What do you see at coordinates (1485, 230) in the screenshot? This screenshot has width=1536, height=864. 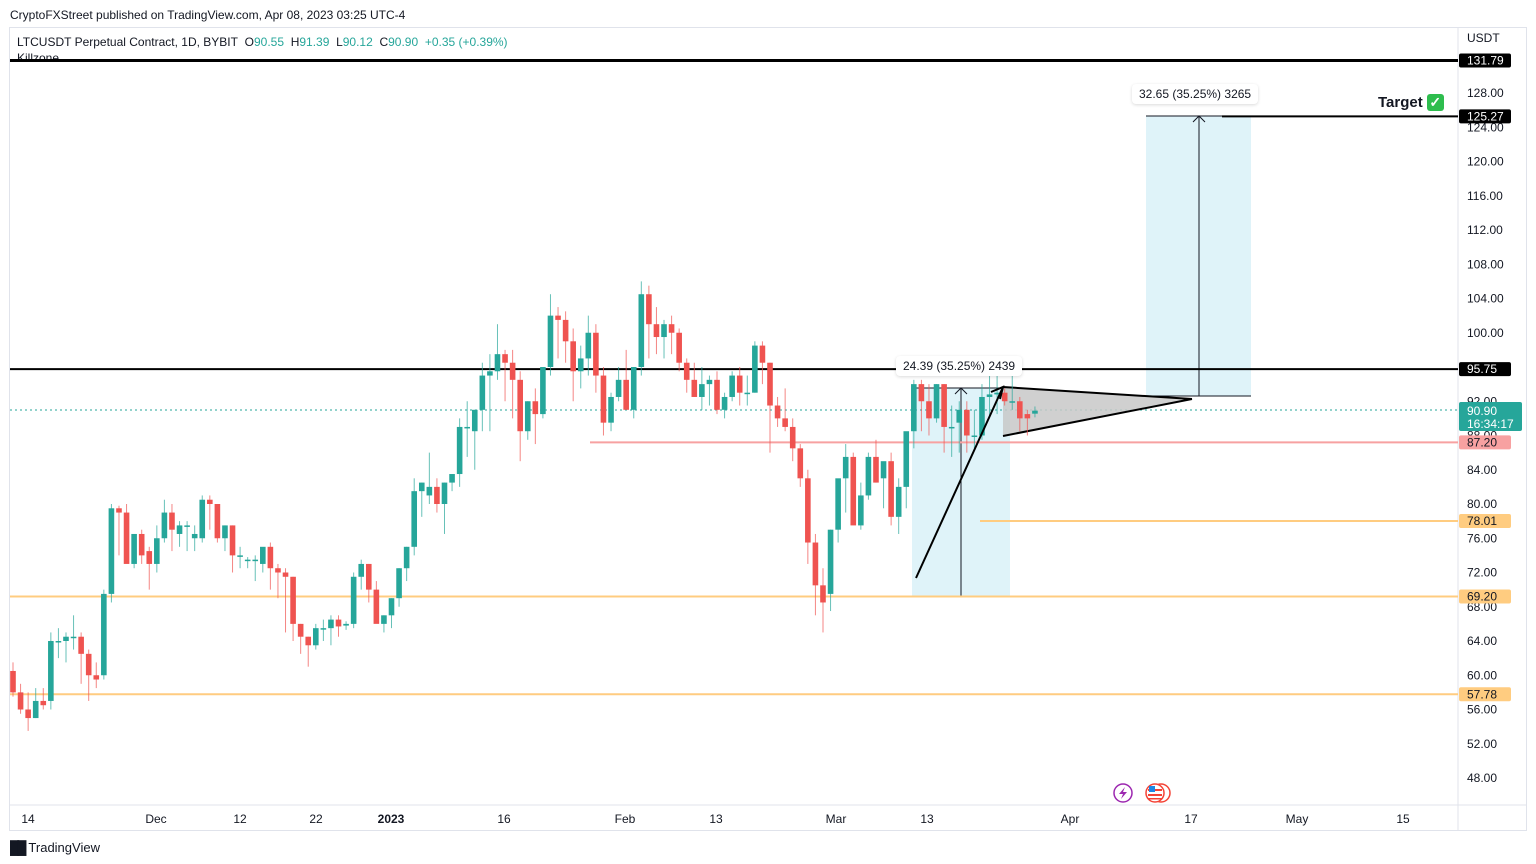 I see `price-tick: 112.00` at bounding box center [1485, 230].